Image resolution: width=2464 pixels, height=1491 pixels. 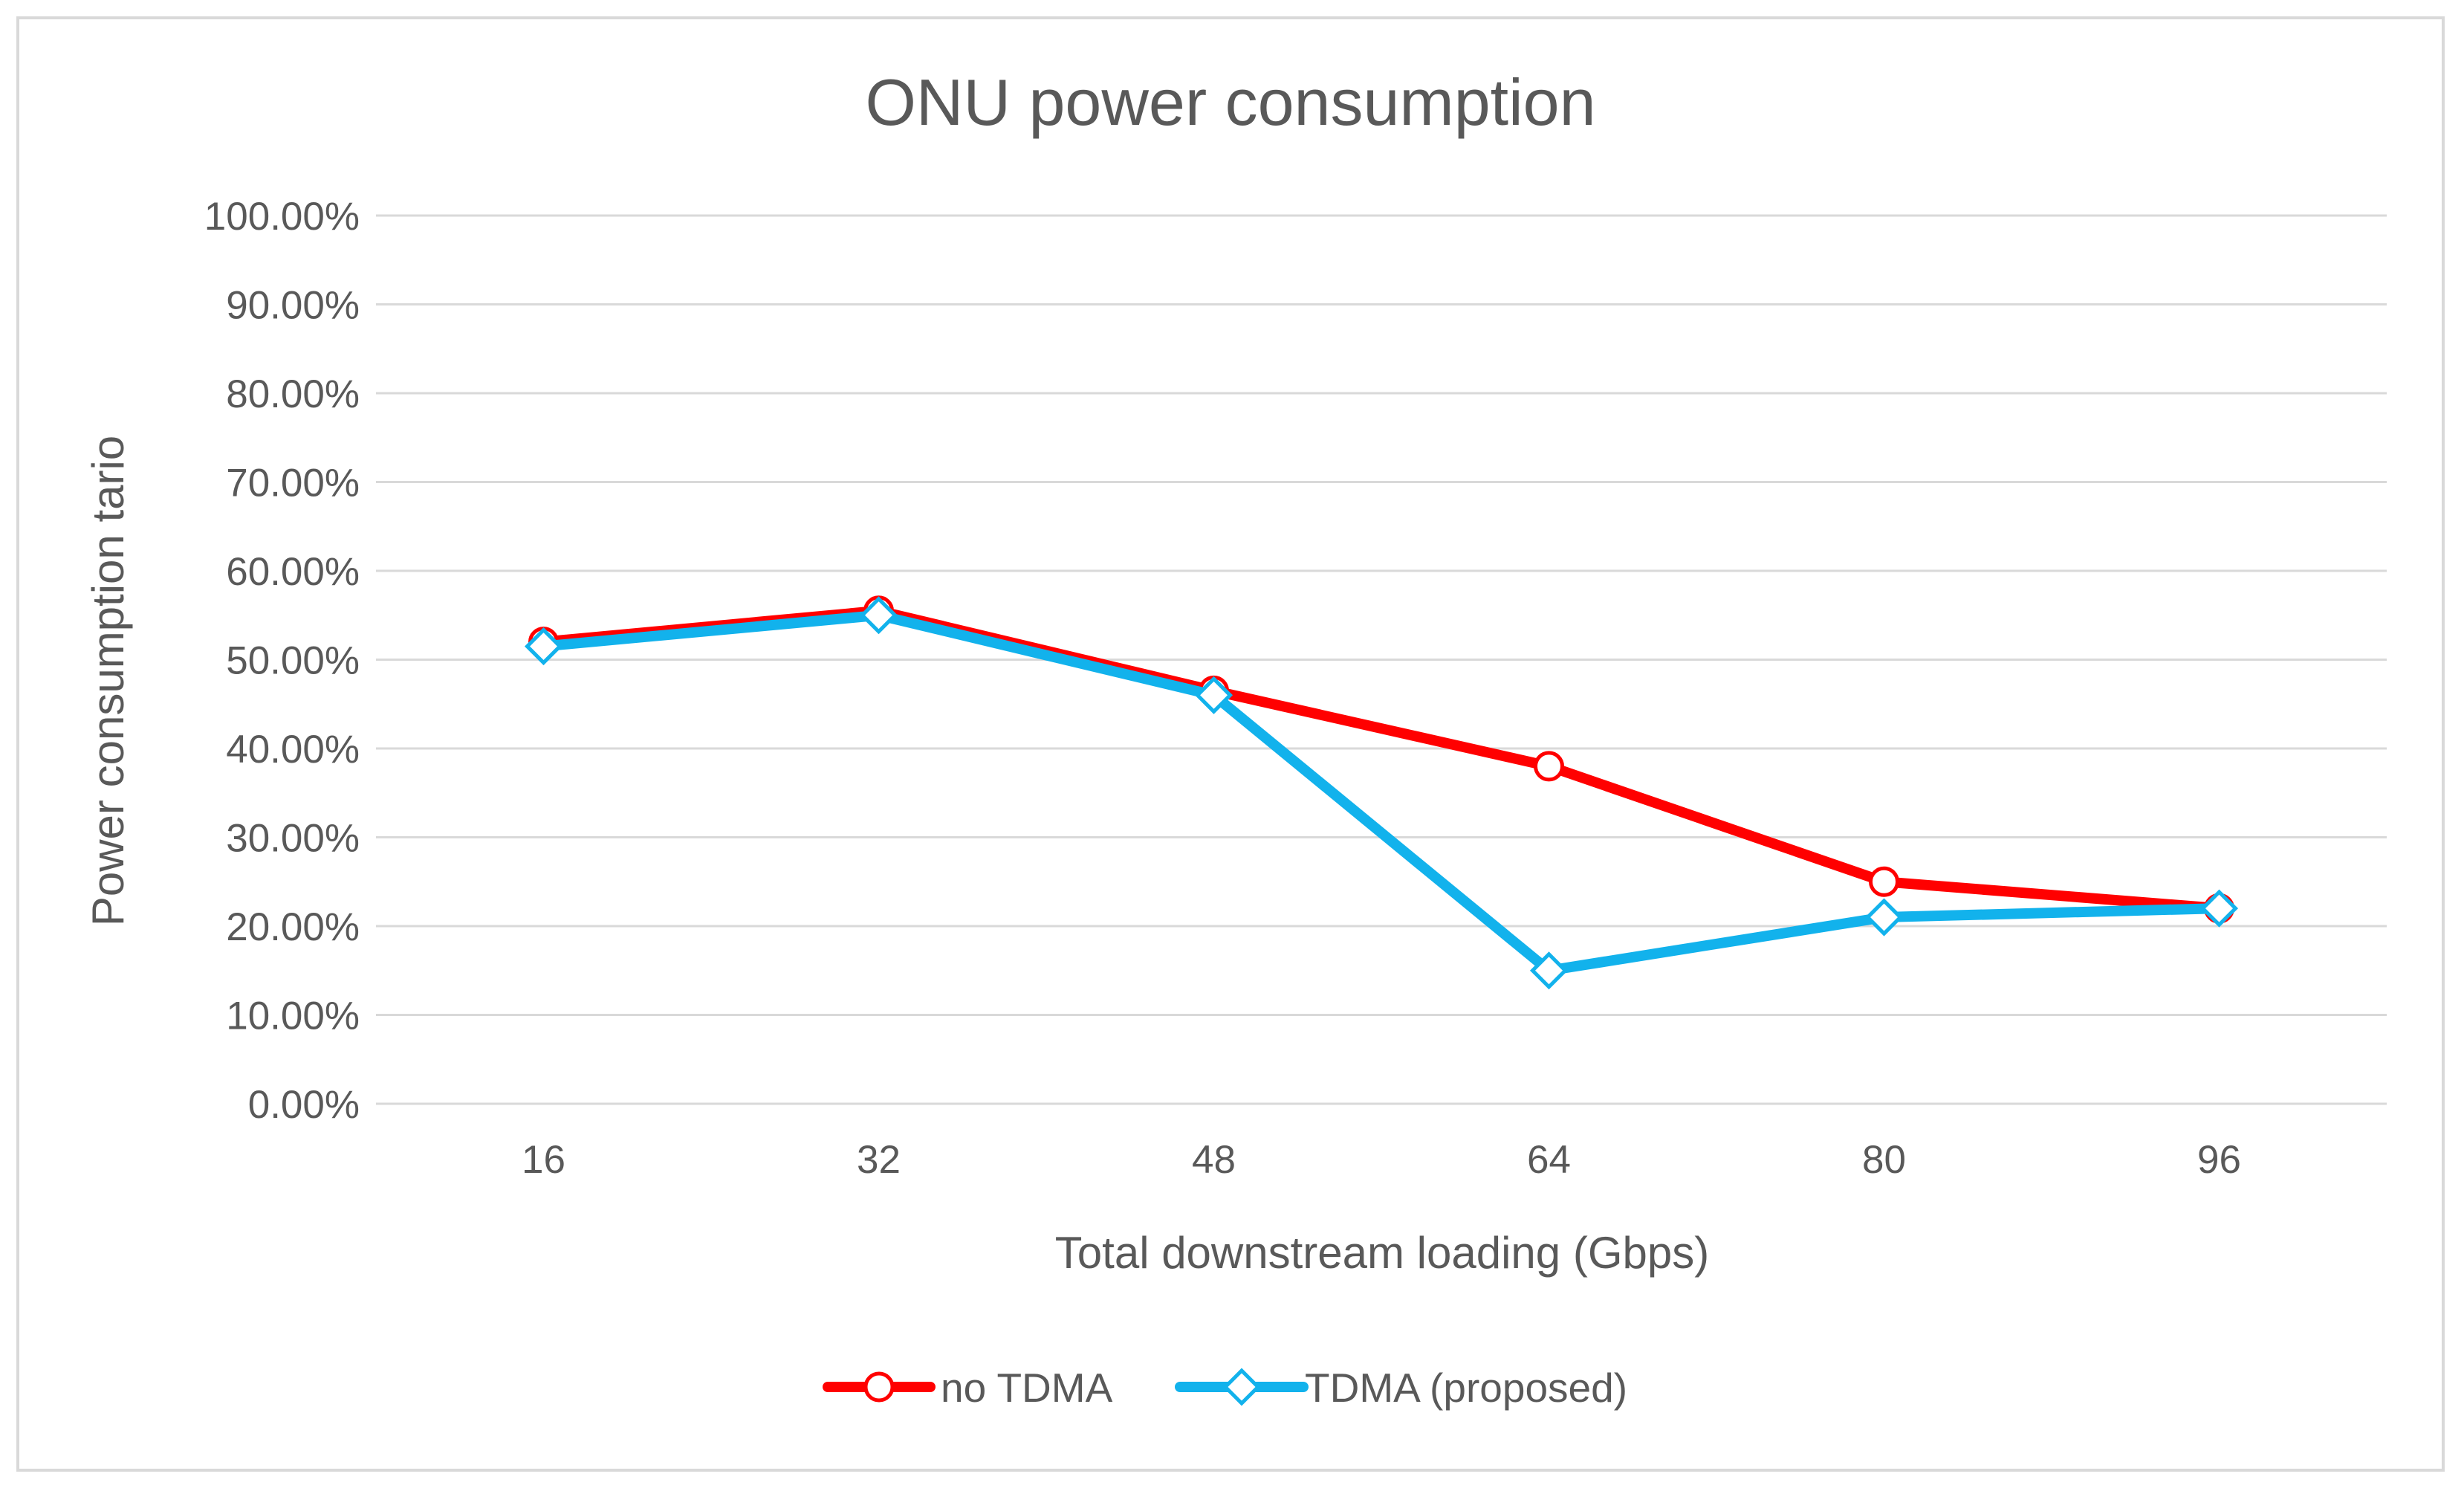 What do you see at coordinates (1230, 102) in the screenshot?
I see `chart-title: ONU power consumption` at bounding box center [1230, 102].